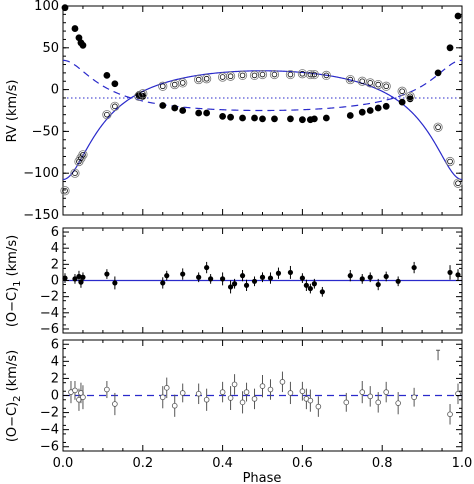 The width and height of the screenshot is (474, 484). What do you see at coordinates (262, 85) in the screenshot?
I see `secondary-model-curve` at bounding box center [262, 85].